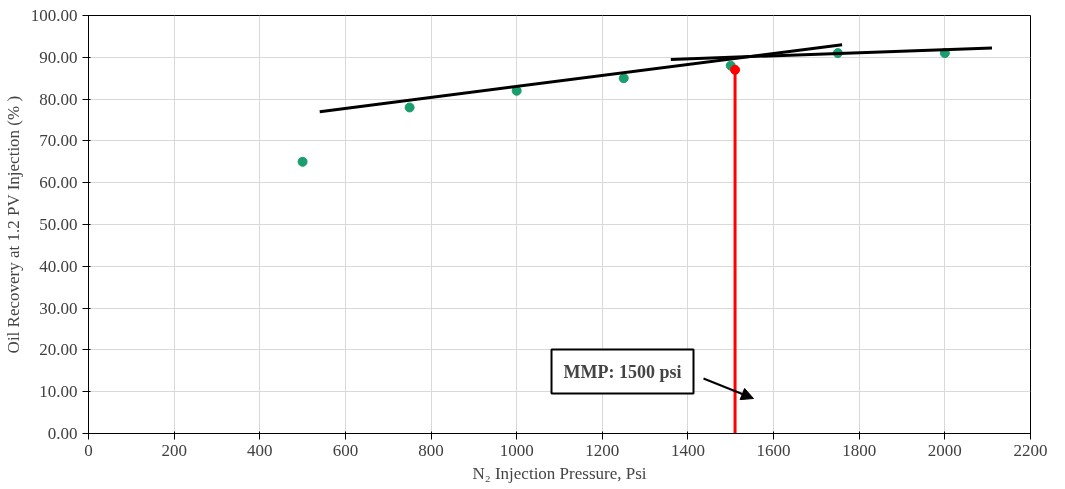 Image resolution: width=1065 pixels, height=489 pixels. Describe the element at coordinates (58, 57) in the screenshot. I see `y-tick-label: 90.00` at that location.